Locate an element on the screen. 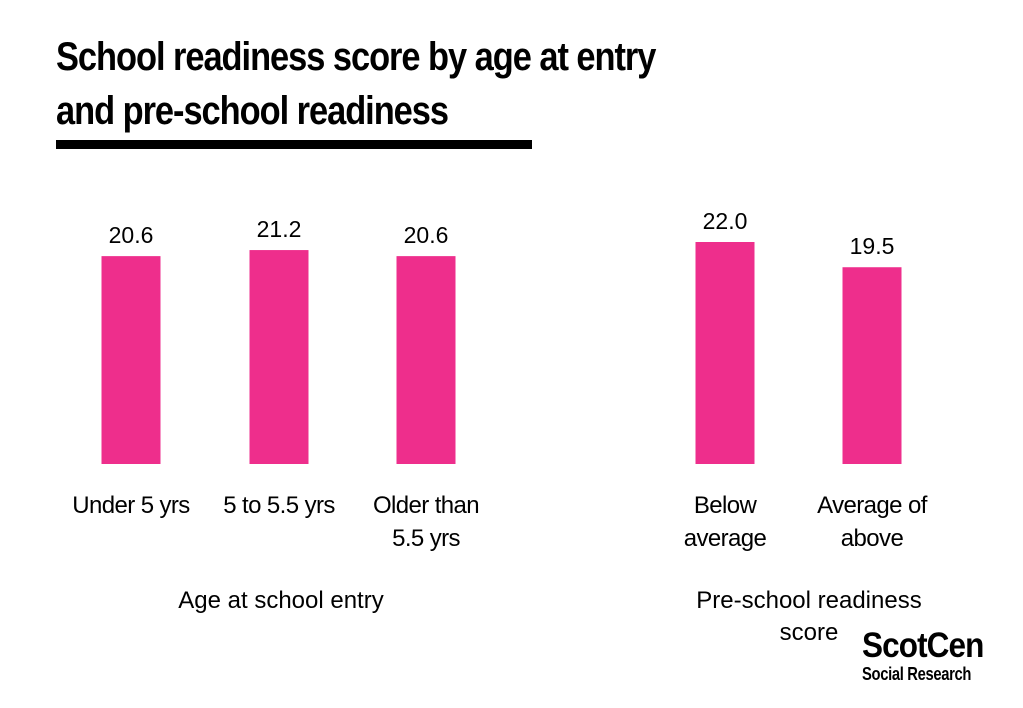  category-label-1-3: Older than 5.5 yrs is located at coordinates (426, 522).